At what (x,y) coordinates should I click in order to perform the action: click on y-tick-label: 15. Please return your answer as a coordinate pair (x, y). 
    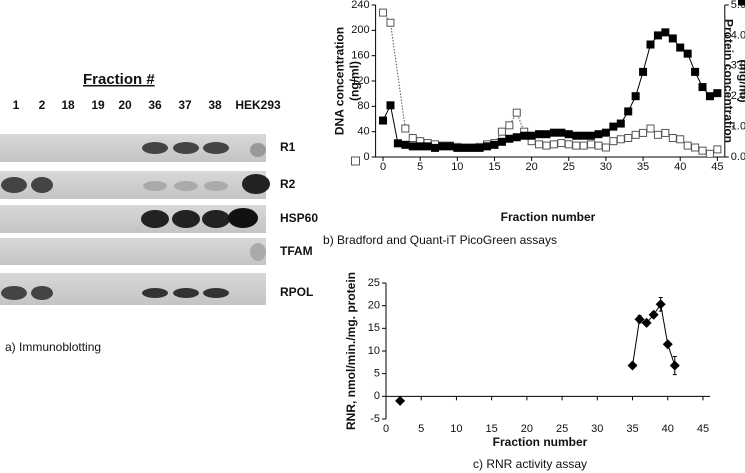
    Looking at the image, I should click on (374, 328).